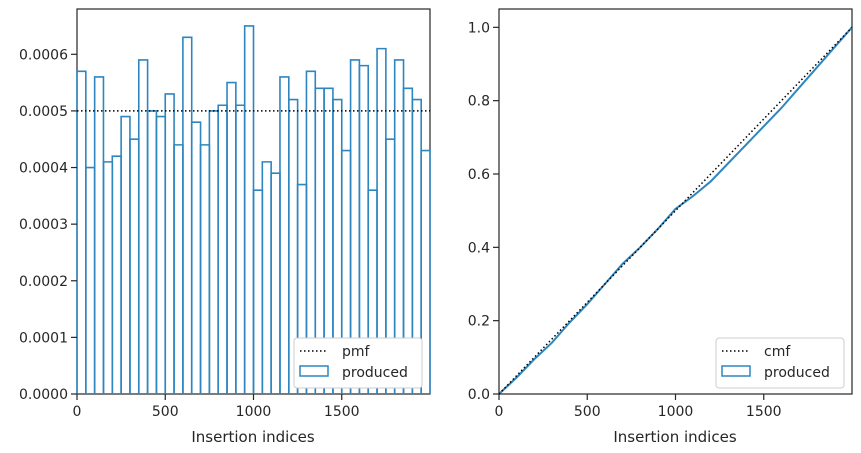  I want to click on cmf-x-tick-label: 1000, so click(676, 412).